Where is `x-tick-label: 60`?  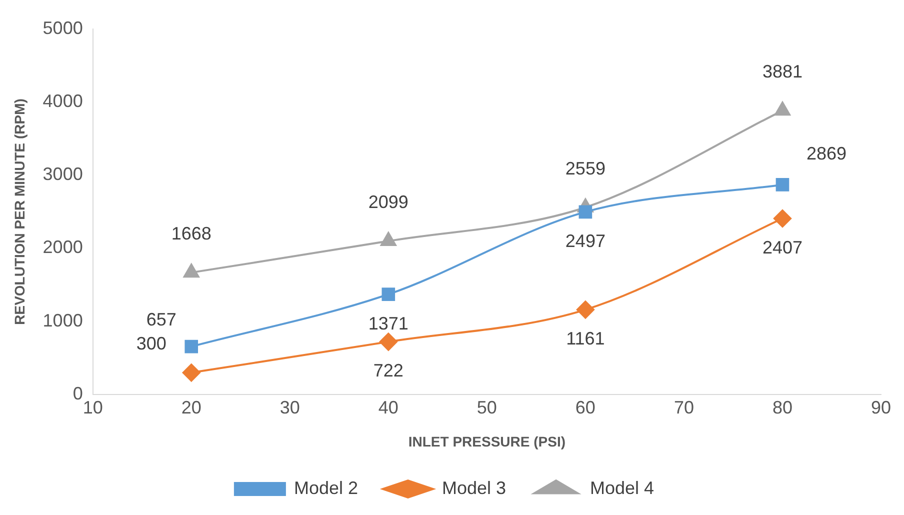
x-tick-label: 60 is located at coordinates (585, 407).